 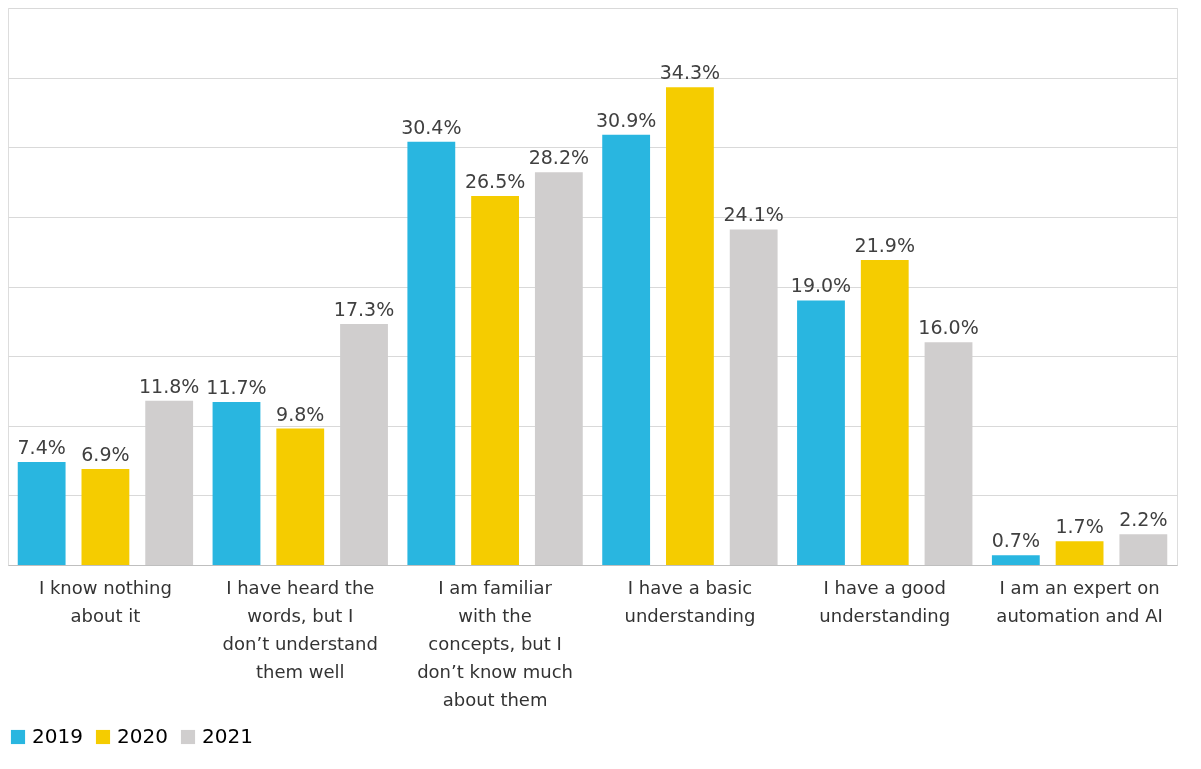 What do you see at coordinates (821, 285) in the screenshot?
I see `data-label: 19.0%` at bounding box center [821, 285].